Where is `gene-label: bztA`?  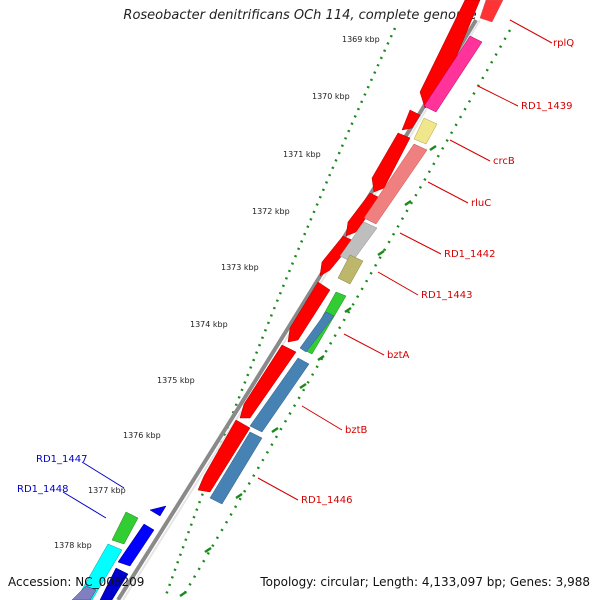 gene-label: bztA is located at coordinates (398, 355).